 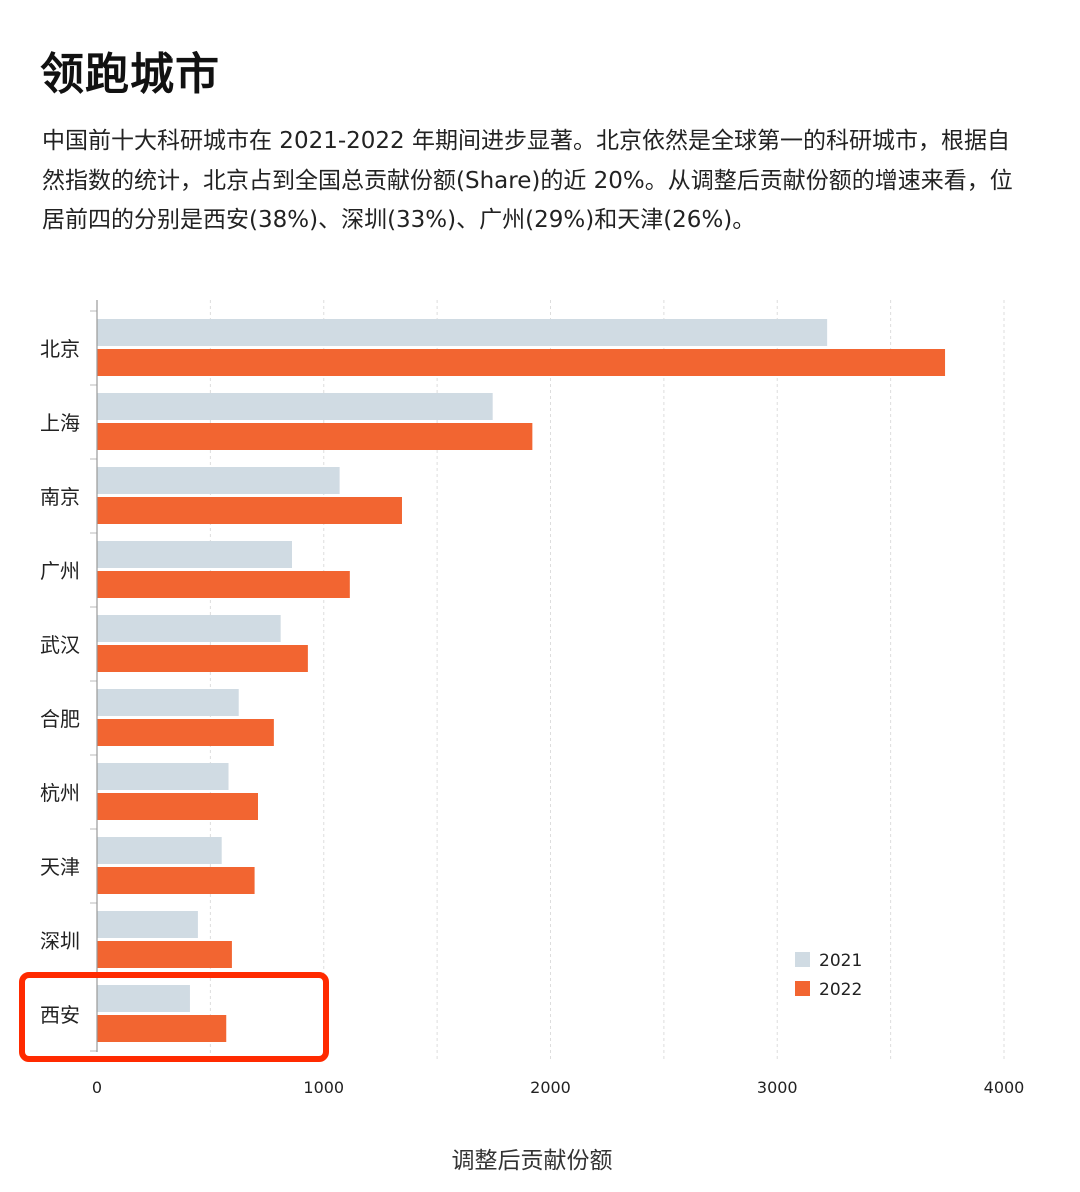 What do you see at coordinates (130, 74) in the screenshot?
I see `page-title: 领跑城市` at bounding box center [130, 74].